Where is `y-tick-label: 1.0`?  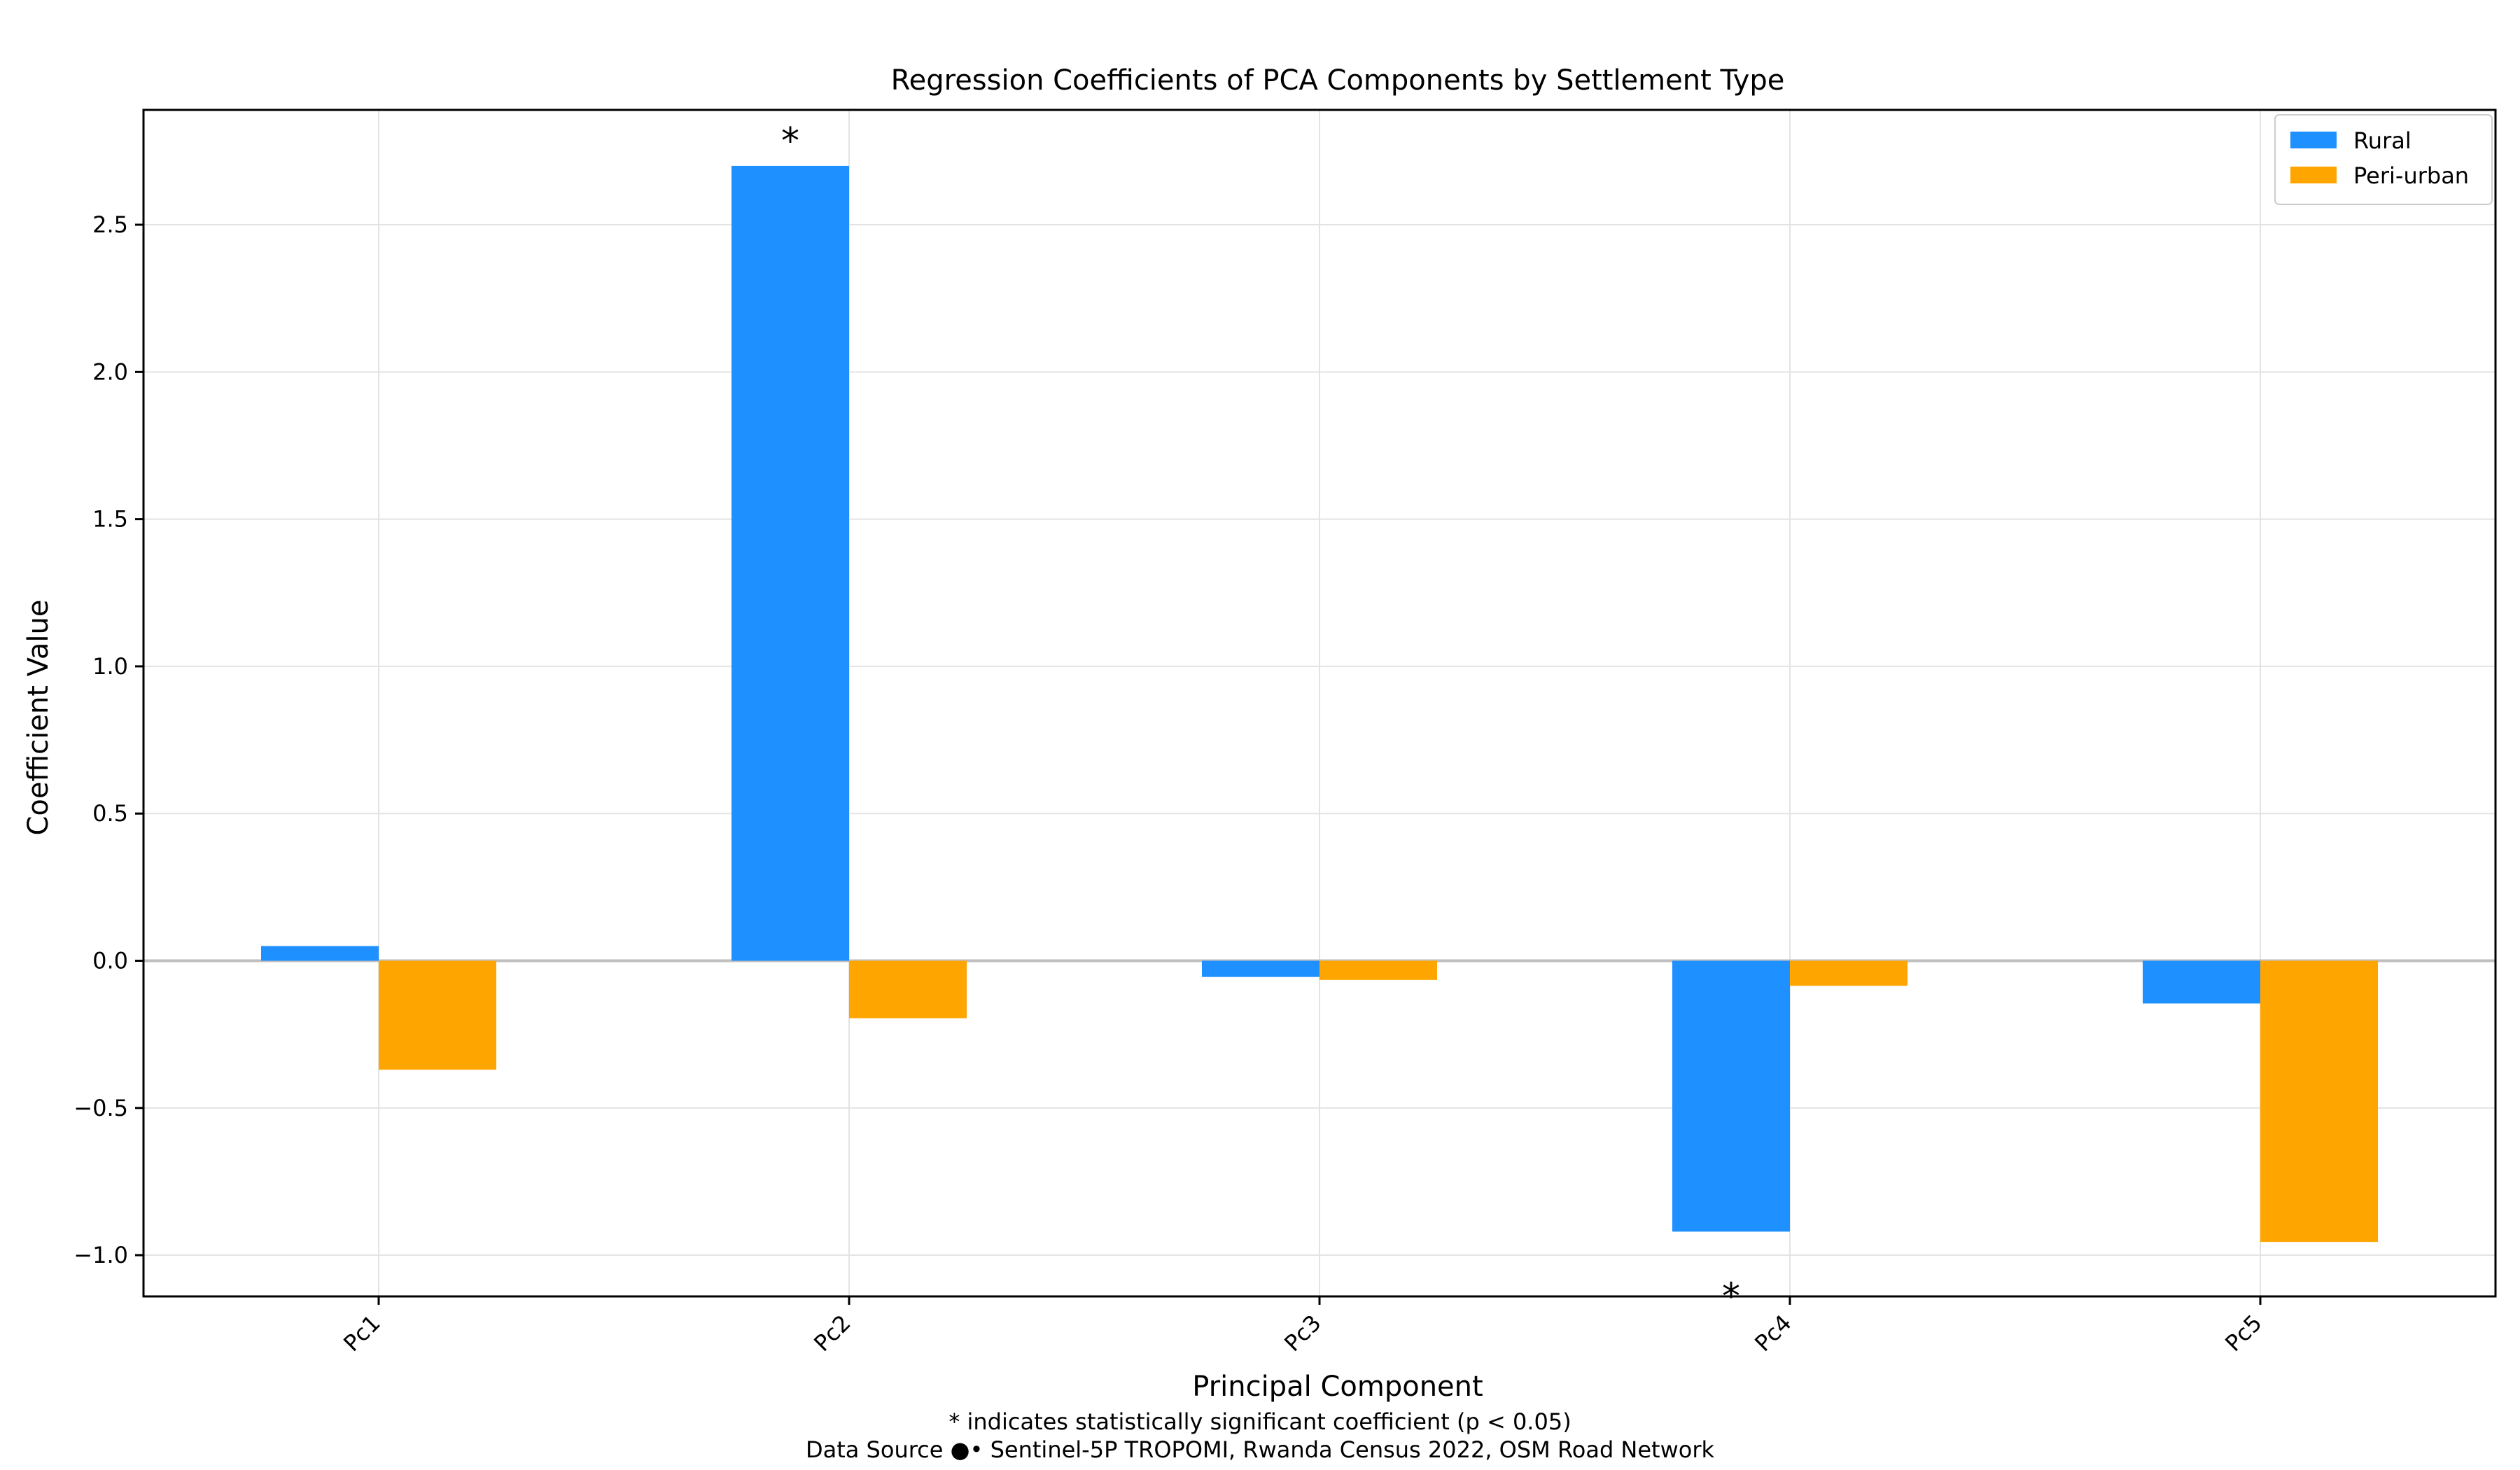 y-tick-label: 1.0 is located at coordinates (110, 666).